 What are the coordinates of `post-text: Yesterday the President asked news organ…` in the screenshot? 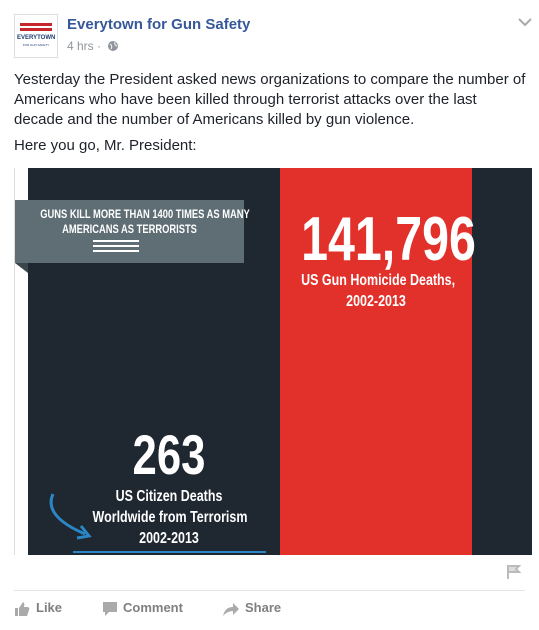 It's located at (270, 99).